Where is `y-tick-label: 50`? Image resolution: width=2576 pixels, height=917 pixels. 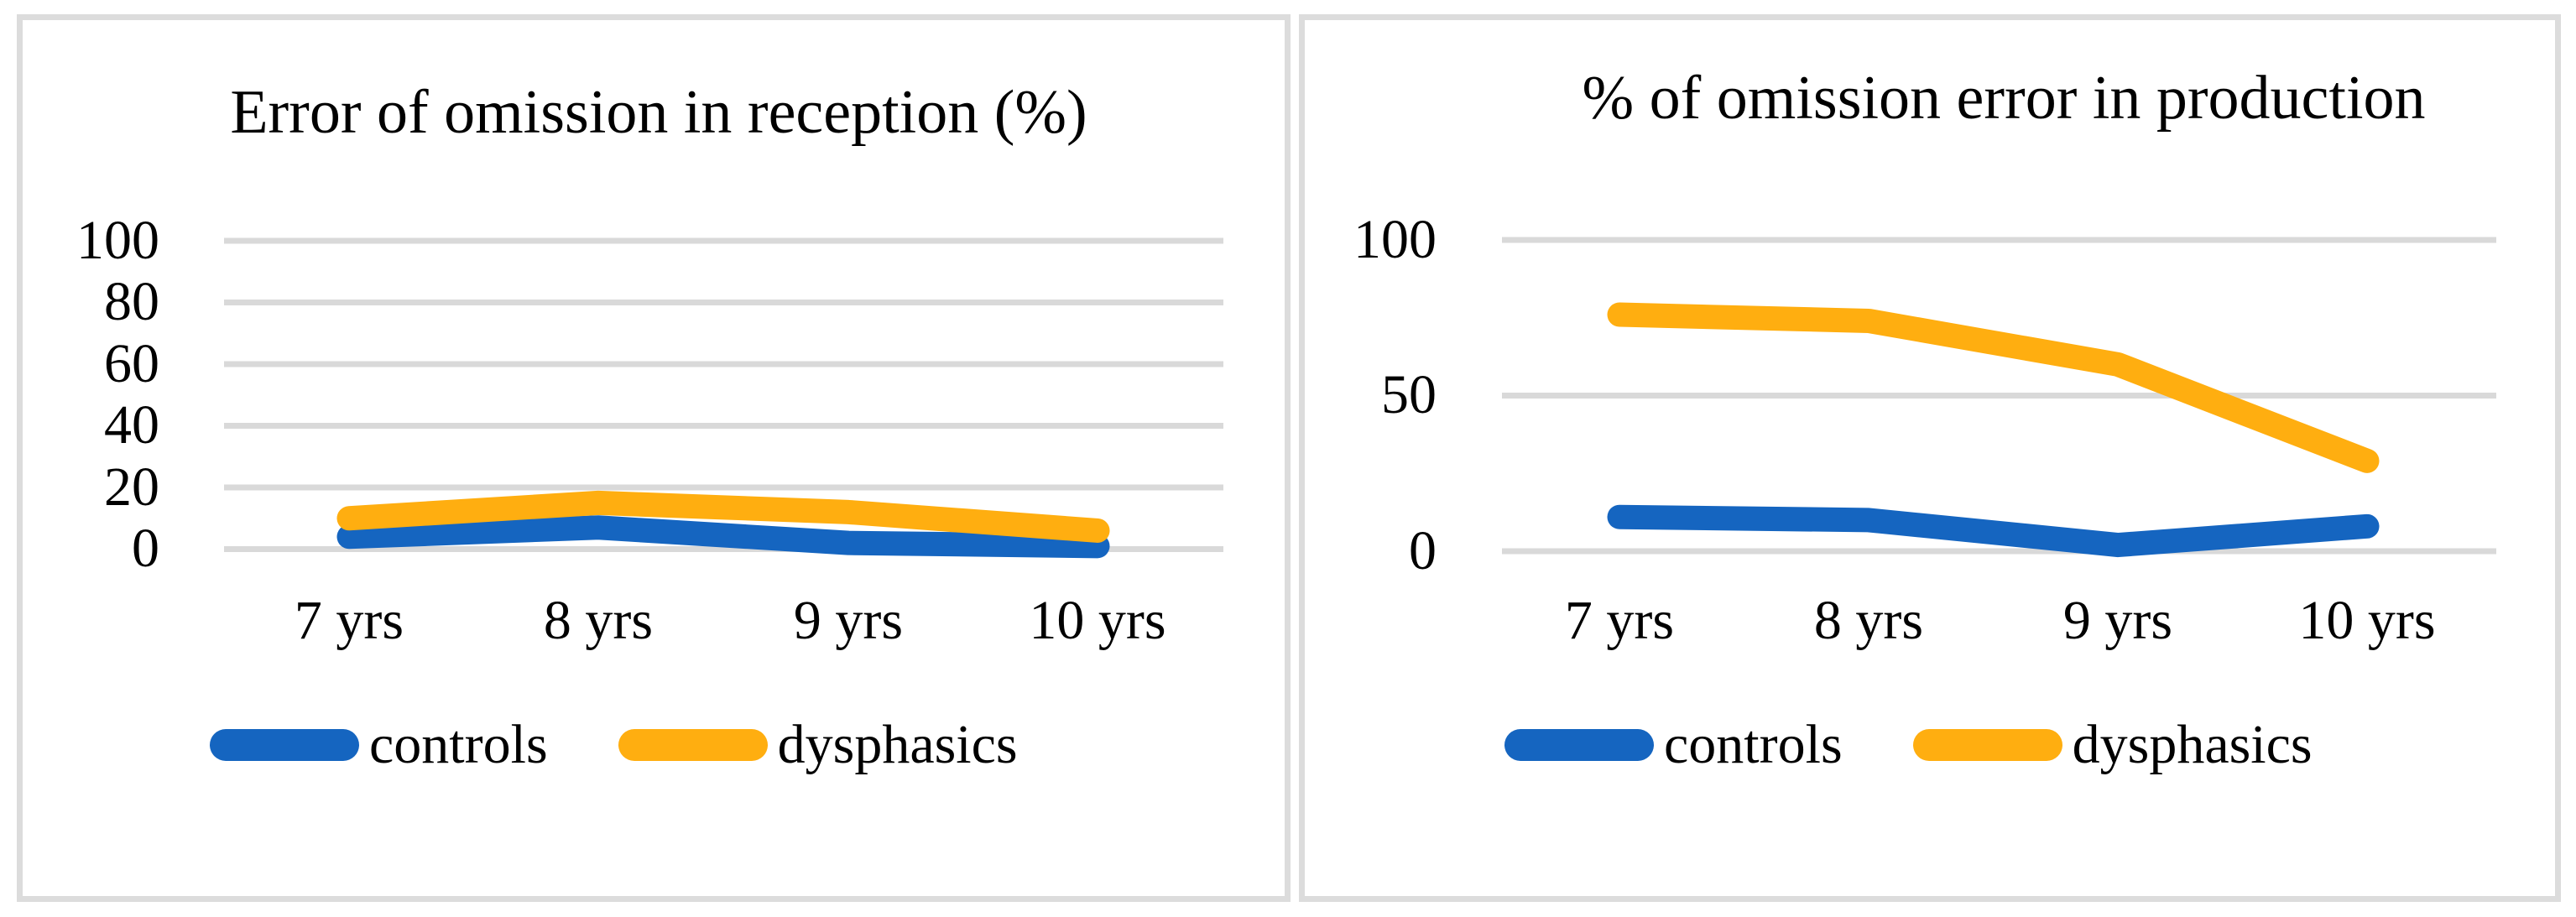 y-tick-label: 50 is located at coordinates (1409, 394).